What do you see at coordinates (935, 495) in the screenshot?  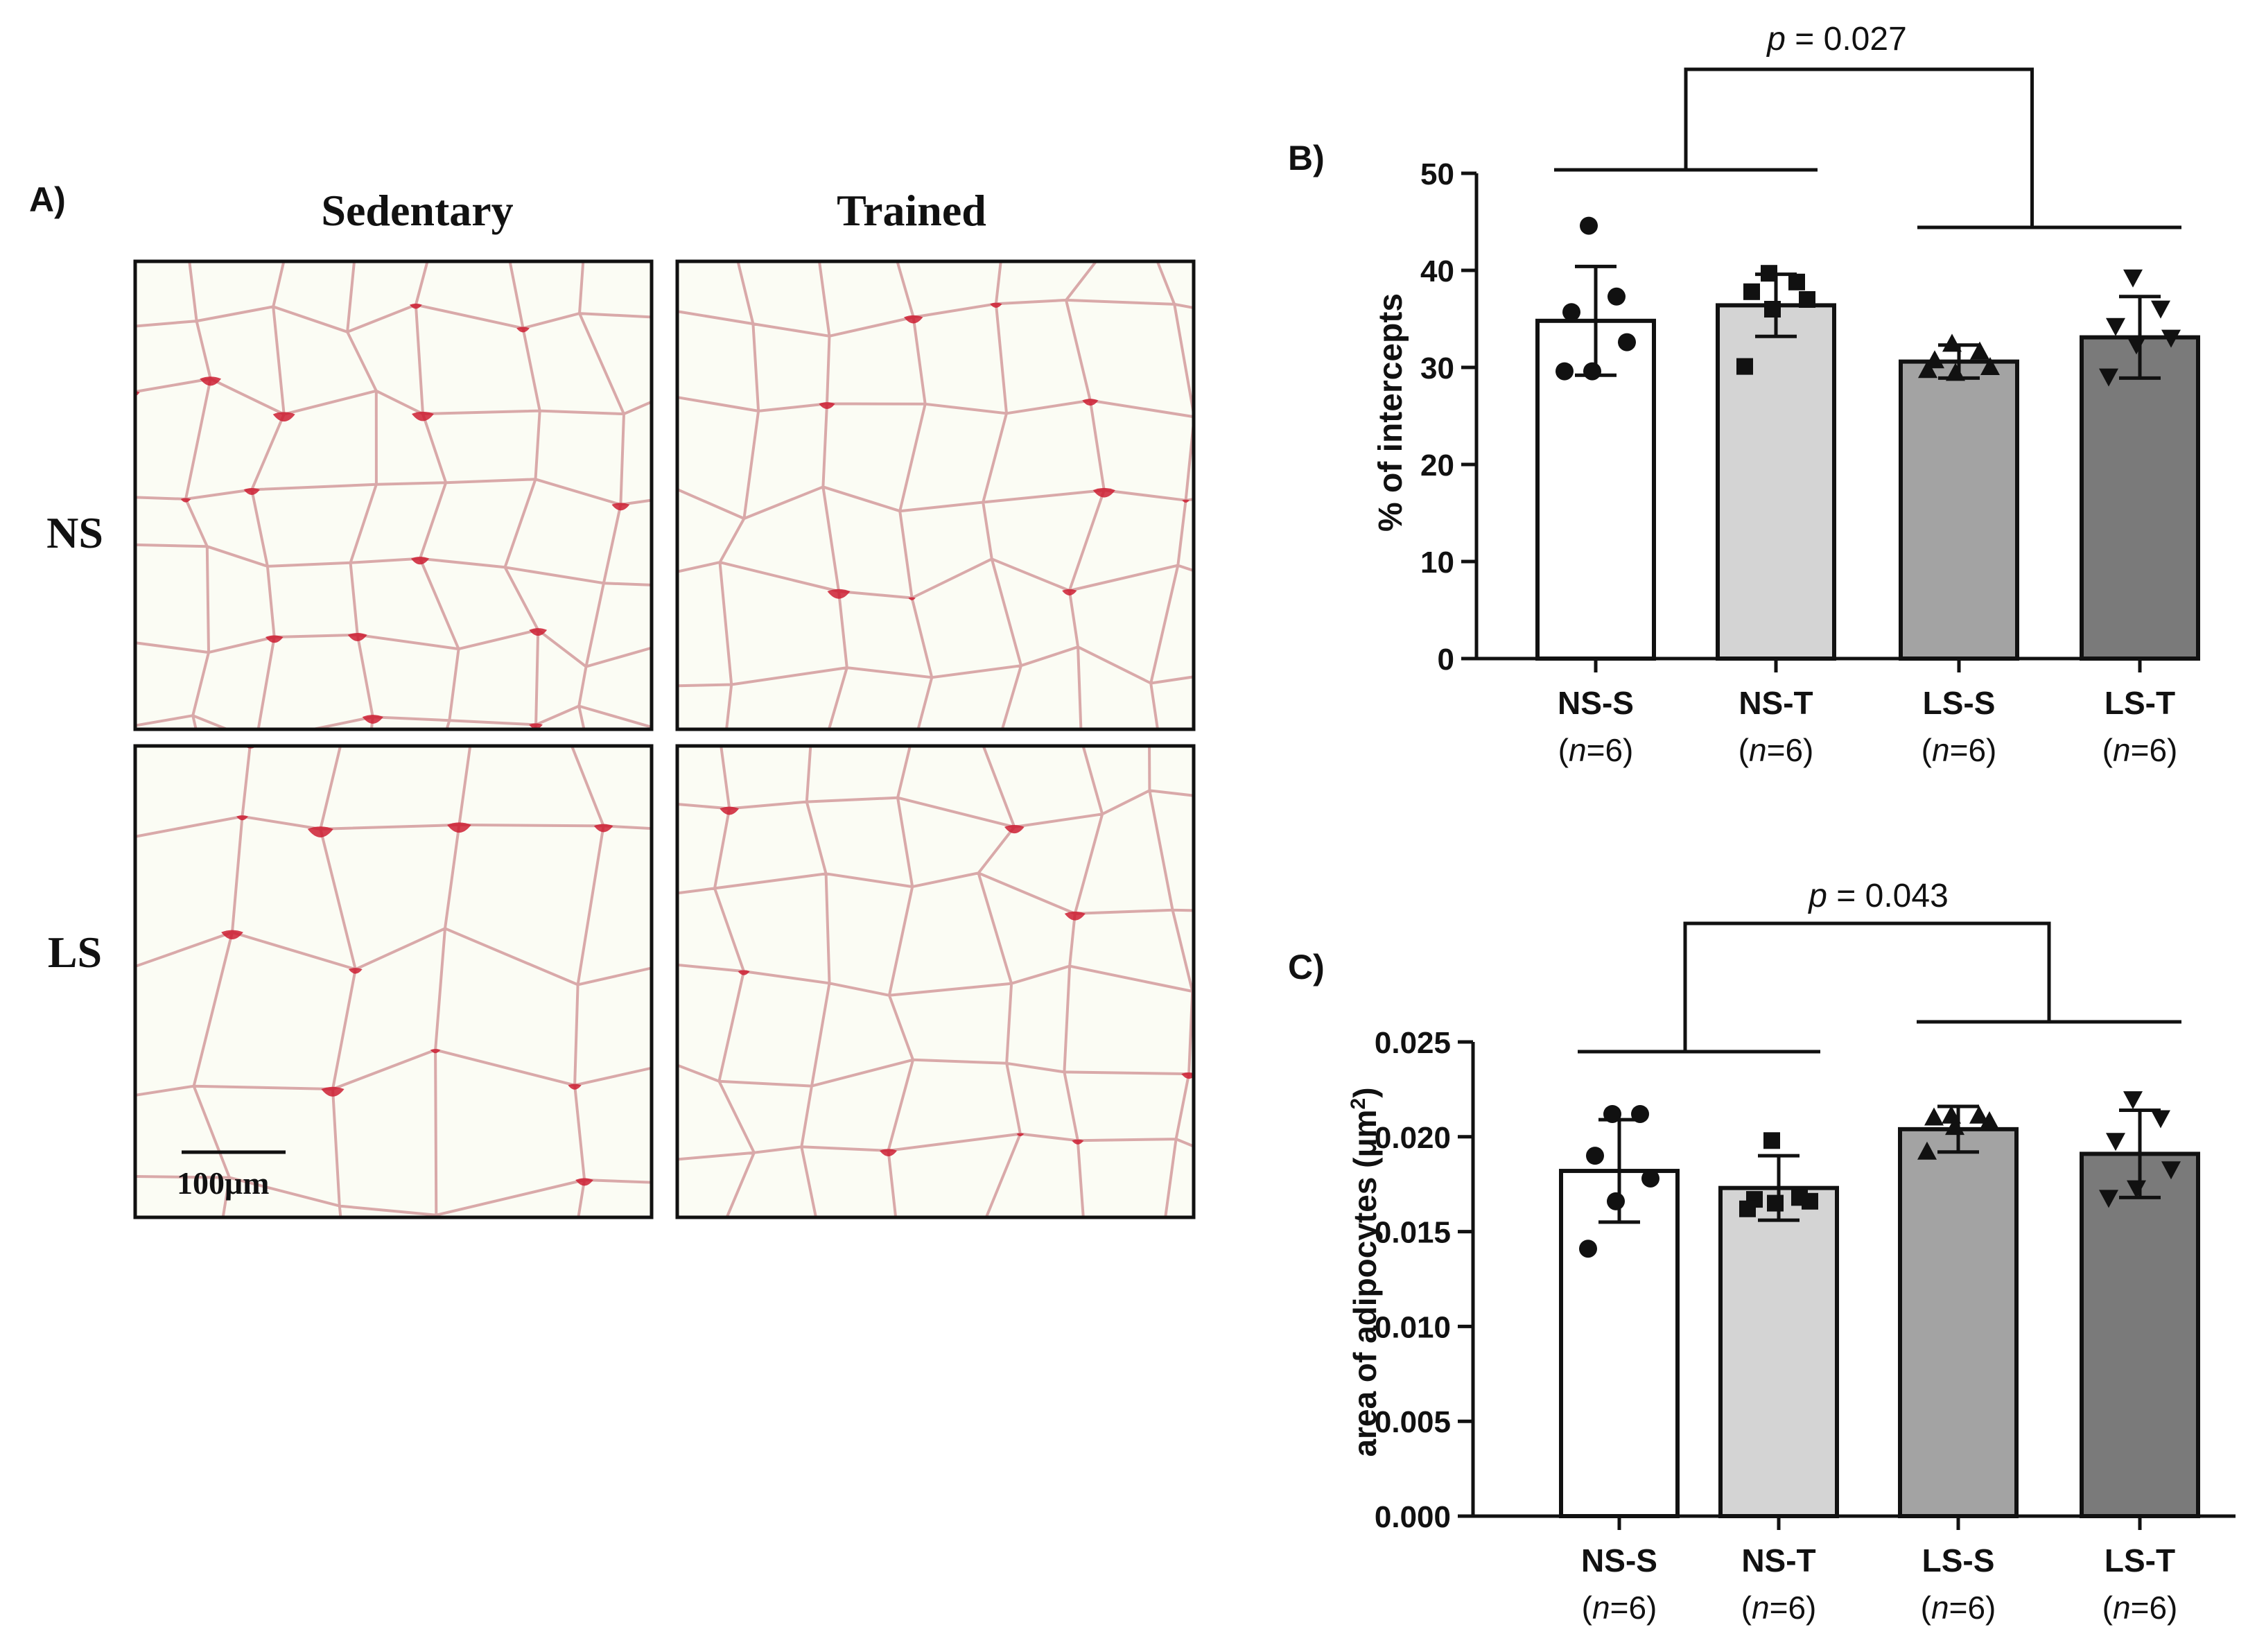 I see `micrograph-frame` at bounding box center [935, 495].